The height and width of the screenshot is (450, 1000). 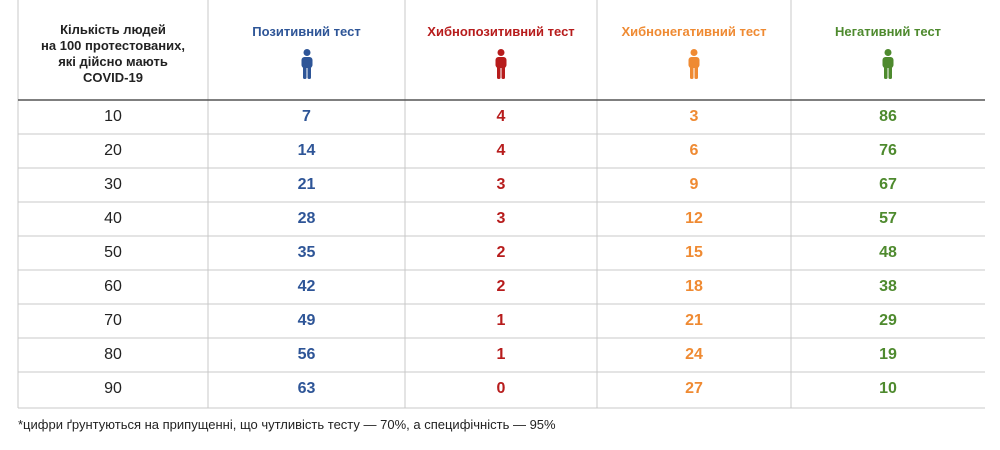 What do you see at coordinates (113, 286) in the screenshot?
I see `people-count-cell: 60` at bounding box center [113, 286].